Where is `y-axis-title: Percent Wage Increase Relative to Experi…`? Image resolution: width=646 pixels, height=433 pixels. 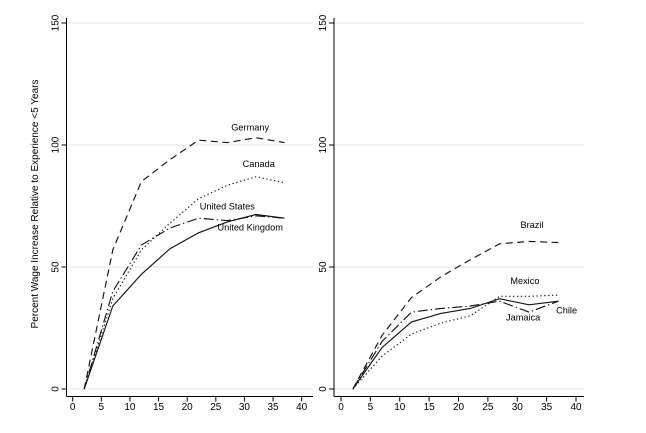
y-axis-title: Percent Wage Increase Relative to Experi… is located at coordinates (35, 204).